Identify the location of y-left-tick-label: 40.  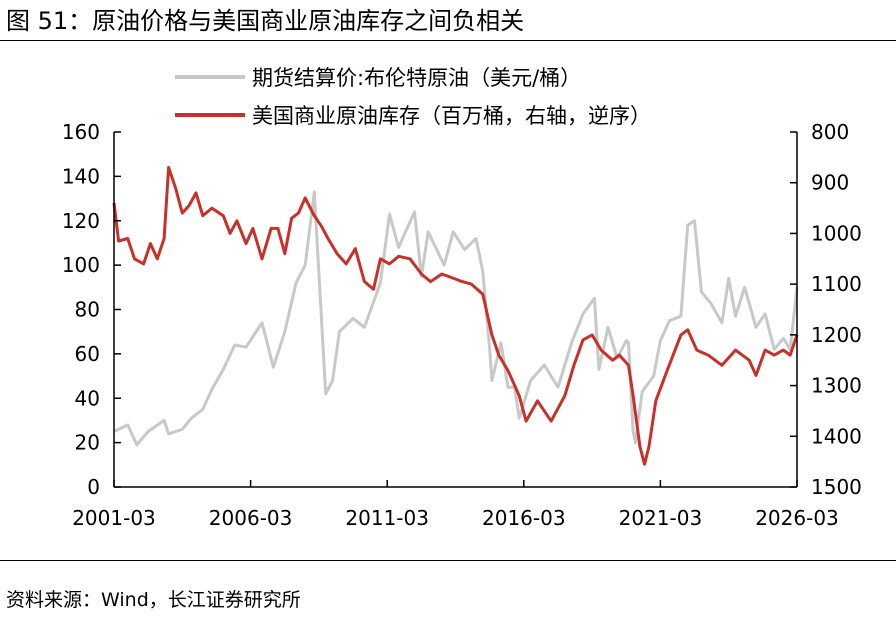
(87, 398).